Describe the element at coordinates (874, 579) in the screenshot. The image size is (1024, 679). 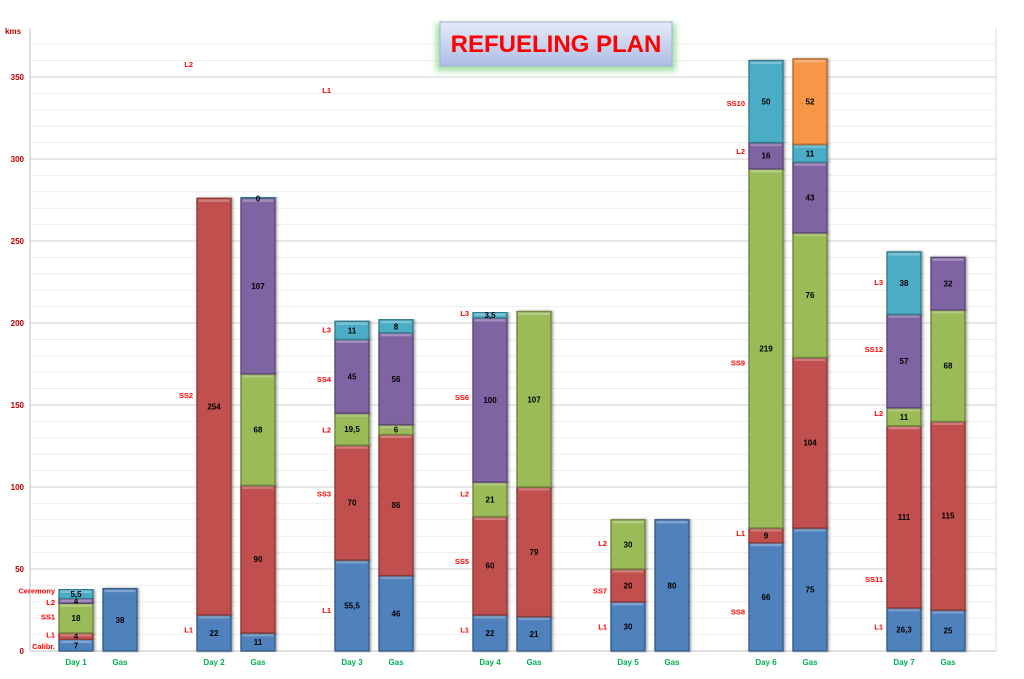
I see `stage-label: SS11` at that location.